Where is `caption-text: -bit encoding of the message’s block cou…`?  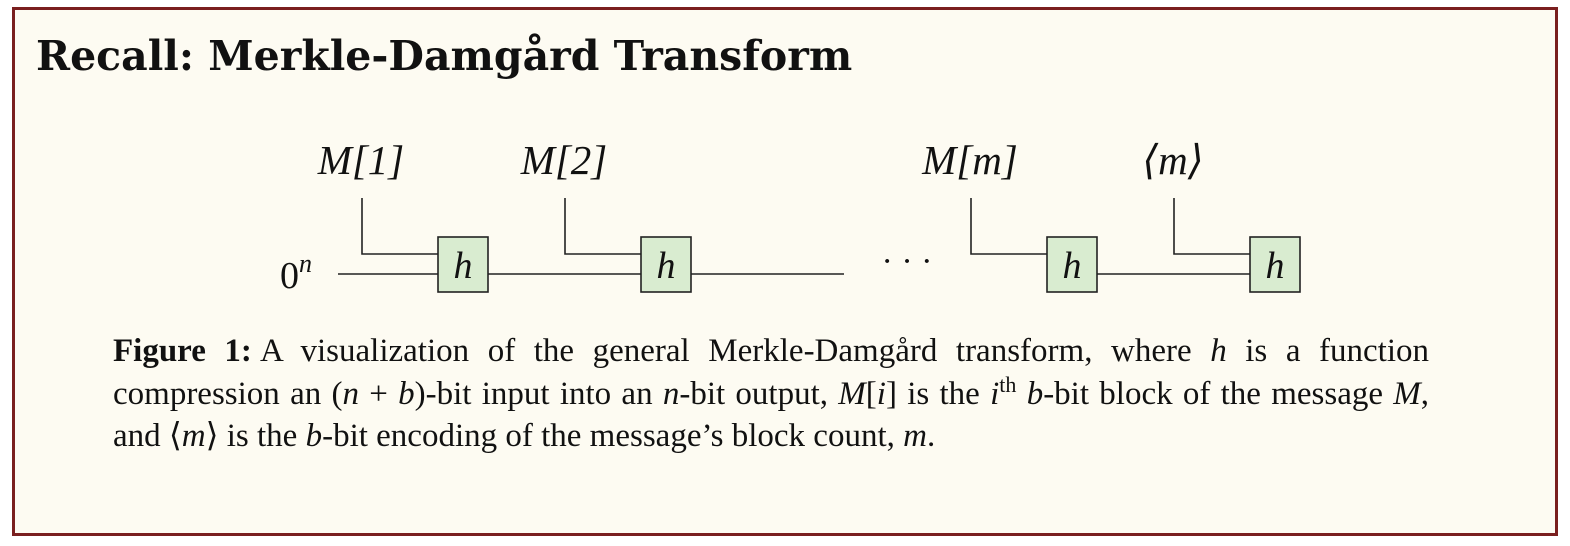 caption-text: -bit encoding of the message’s block cou… is located at coordinates (613, 436).